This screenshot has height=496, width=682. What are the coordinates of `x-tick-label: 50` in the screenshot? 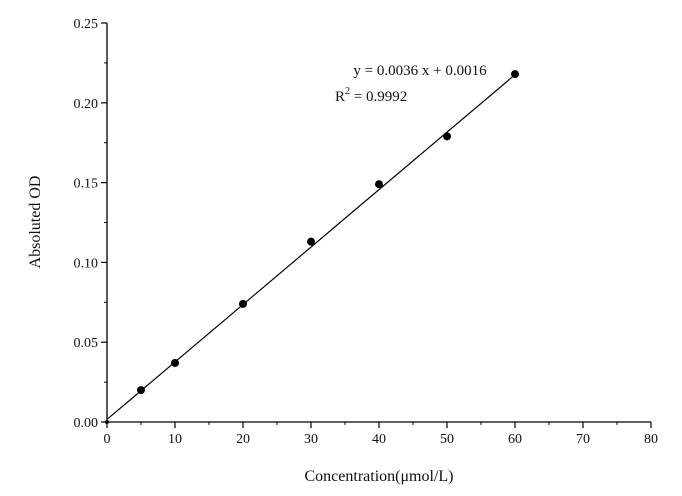 It's located at (447, 439).